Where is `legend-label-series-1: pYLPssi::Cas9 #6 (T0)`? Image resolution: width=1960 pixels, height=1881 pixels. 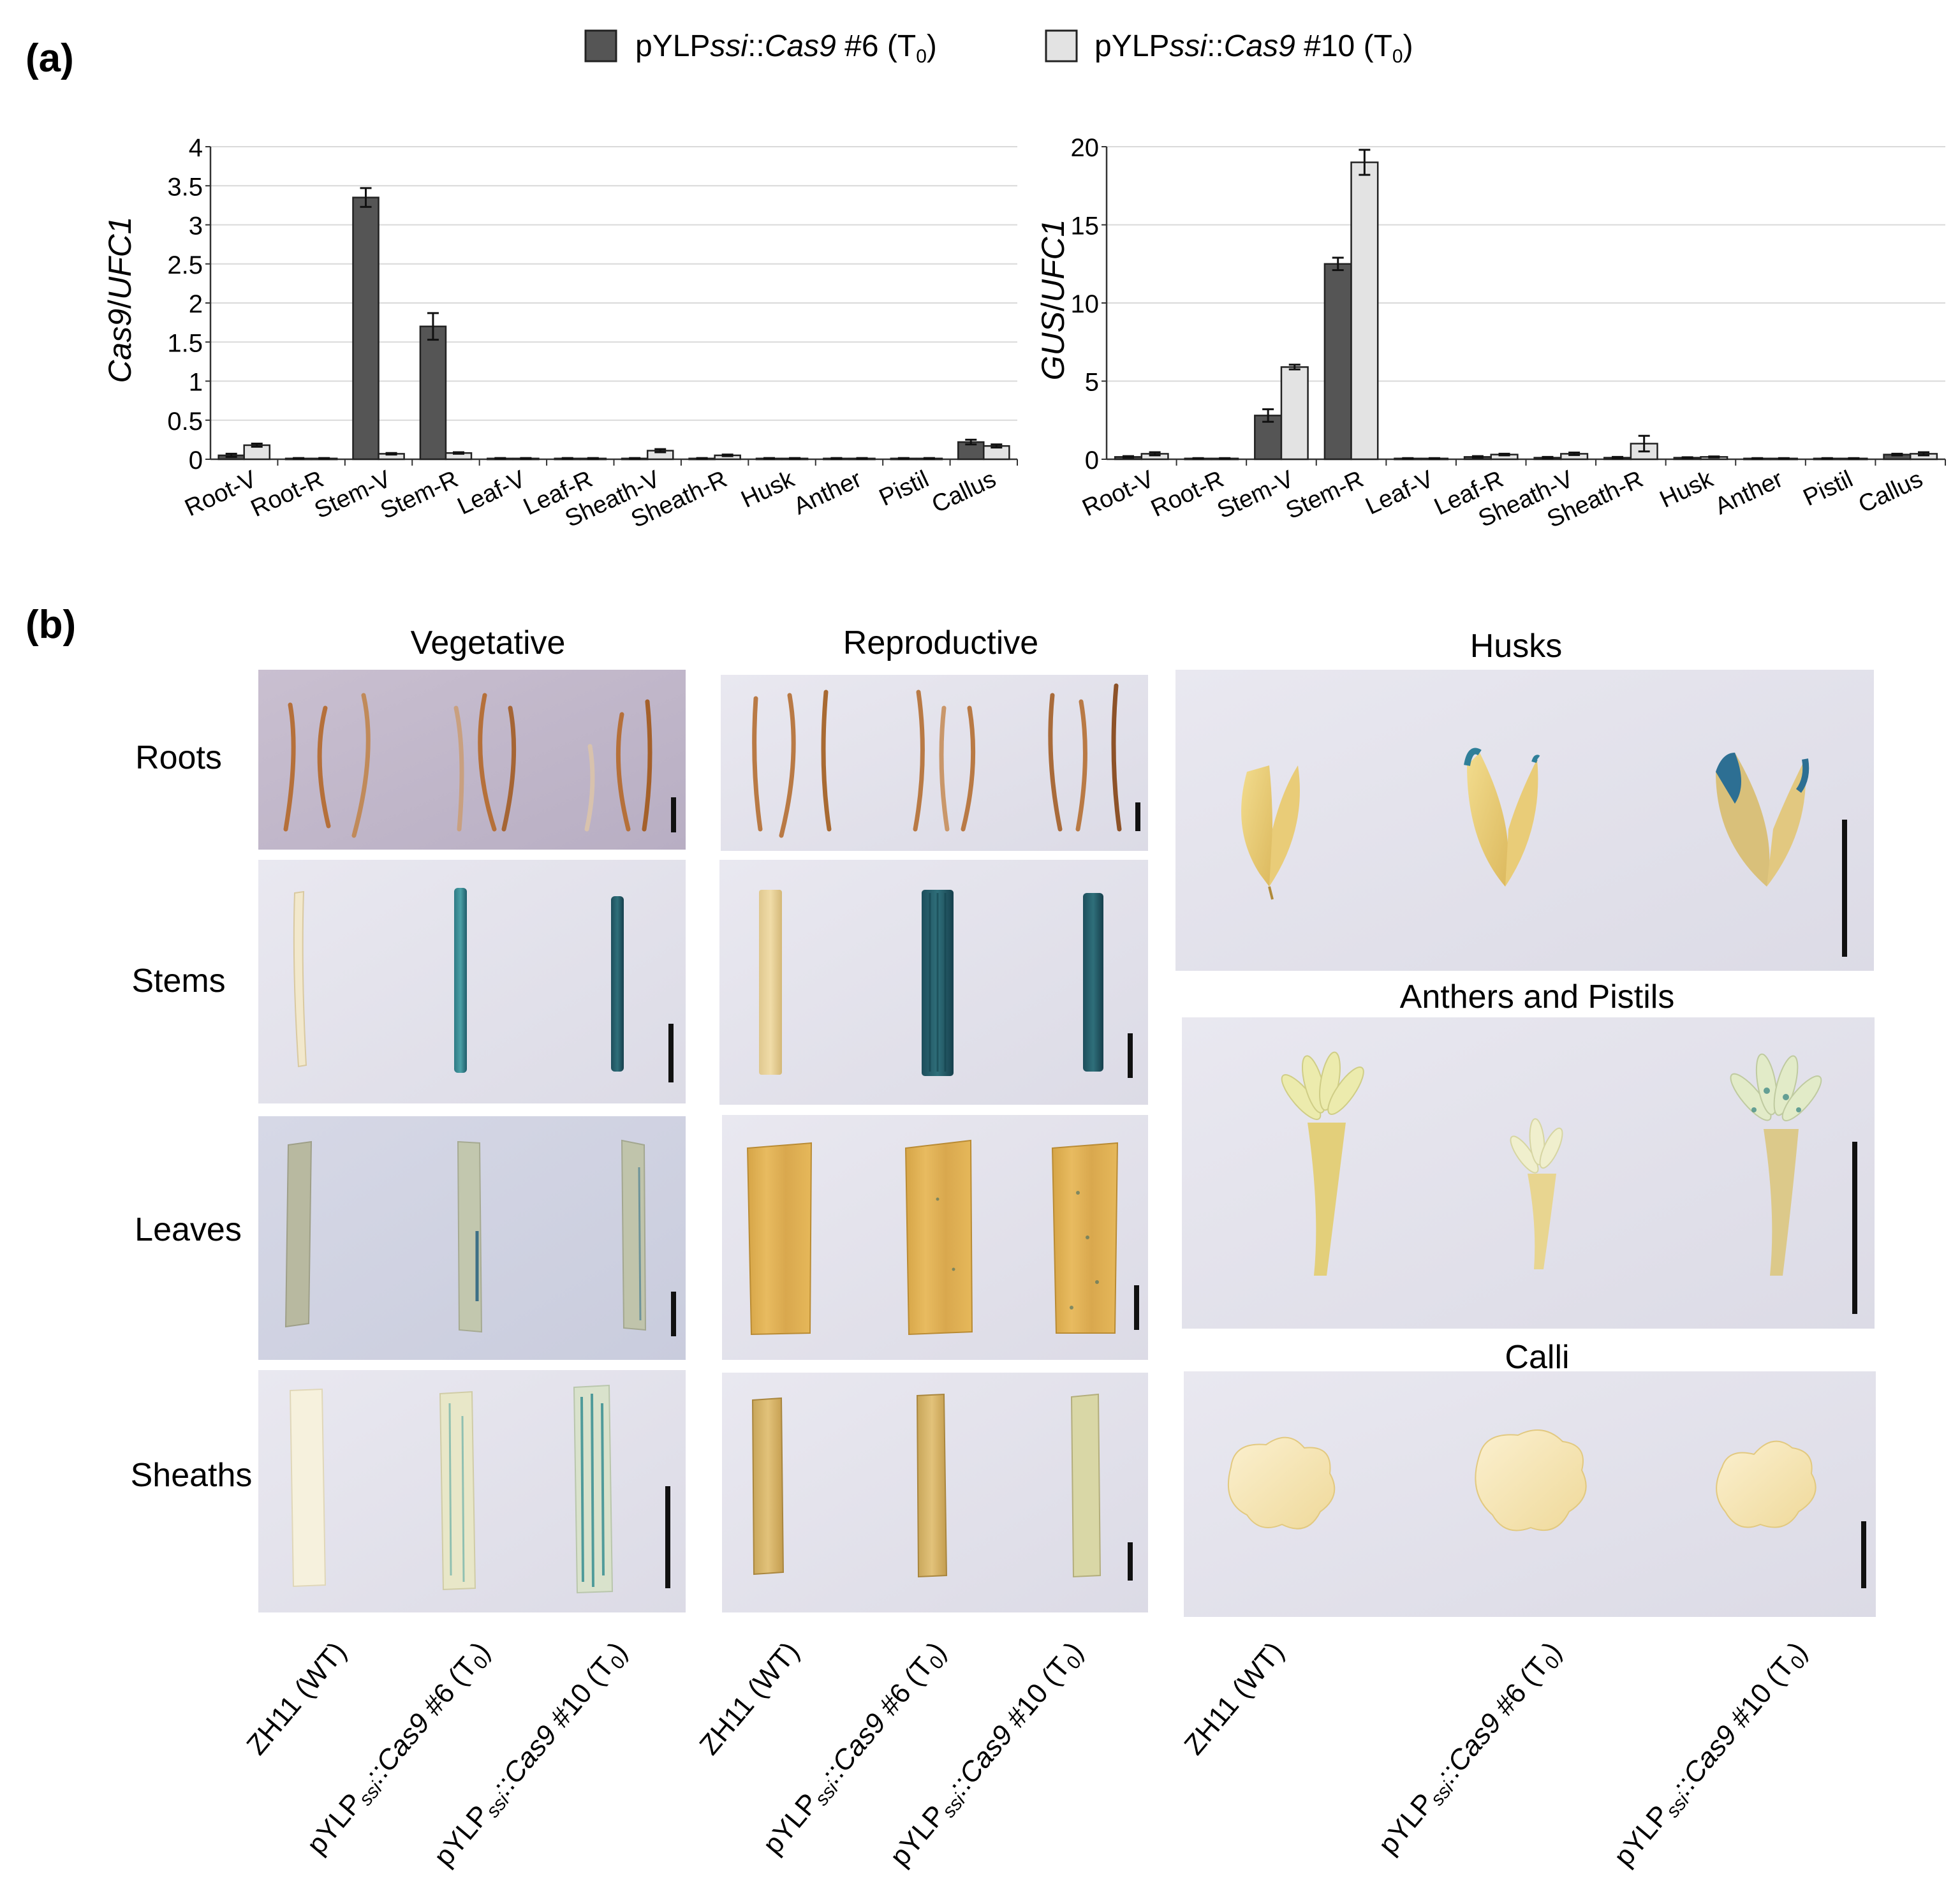 legend-label-series-1: pYLPssi::Cas9 #6 (T0) is located at coordinates (786, 48).